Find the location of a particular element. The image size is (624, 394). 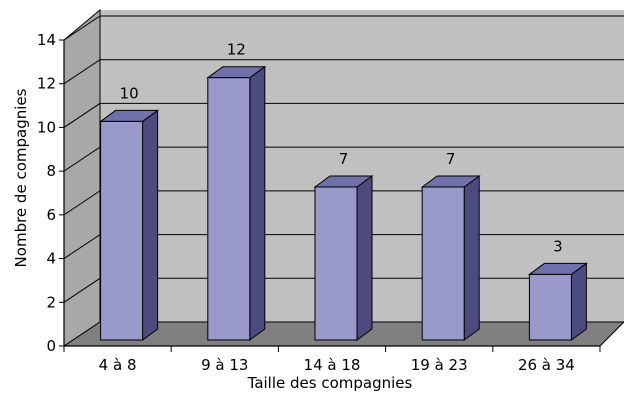

y-axis-ticks: 0 2 4 6 8 10 12 14 is located at coordinates (50, 193).